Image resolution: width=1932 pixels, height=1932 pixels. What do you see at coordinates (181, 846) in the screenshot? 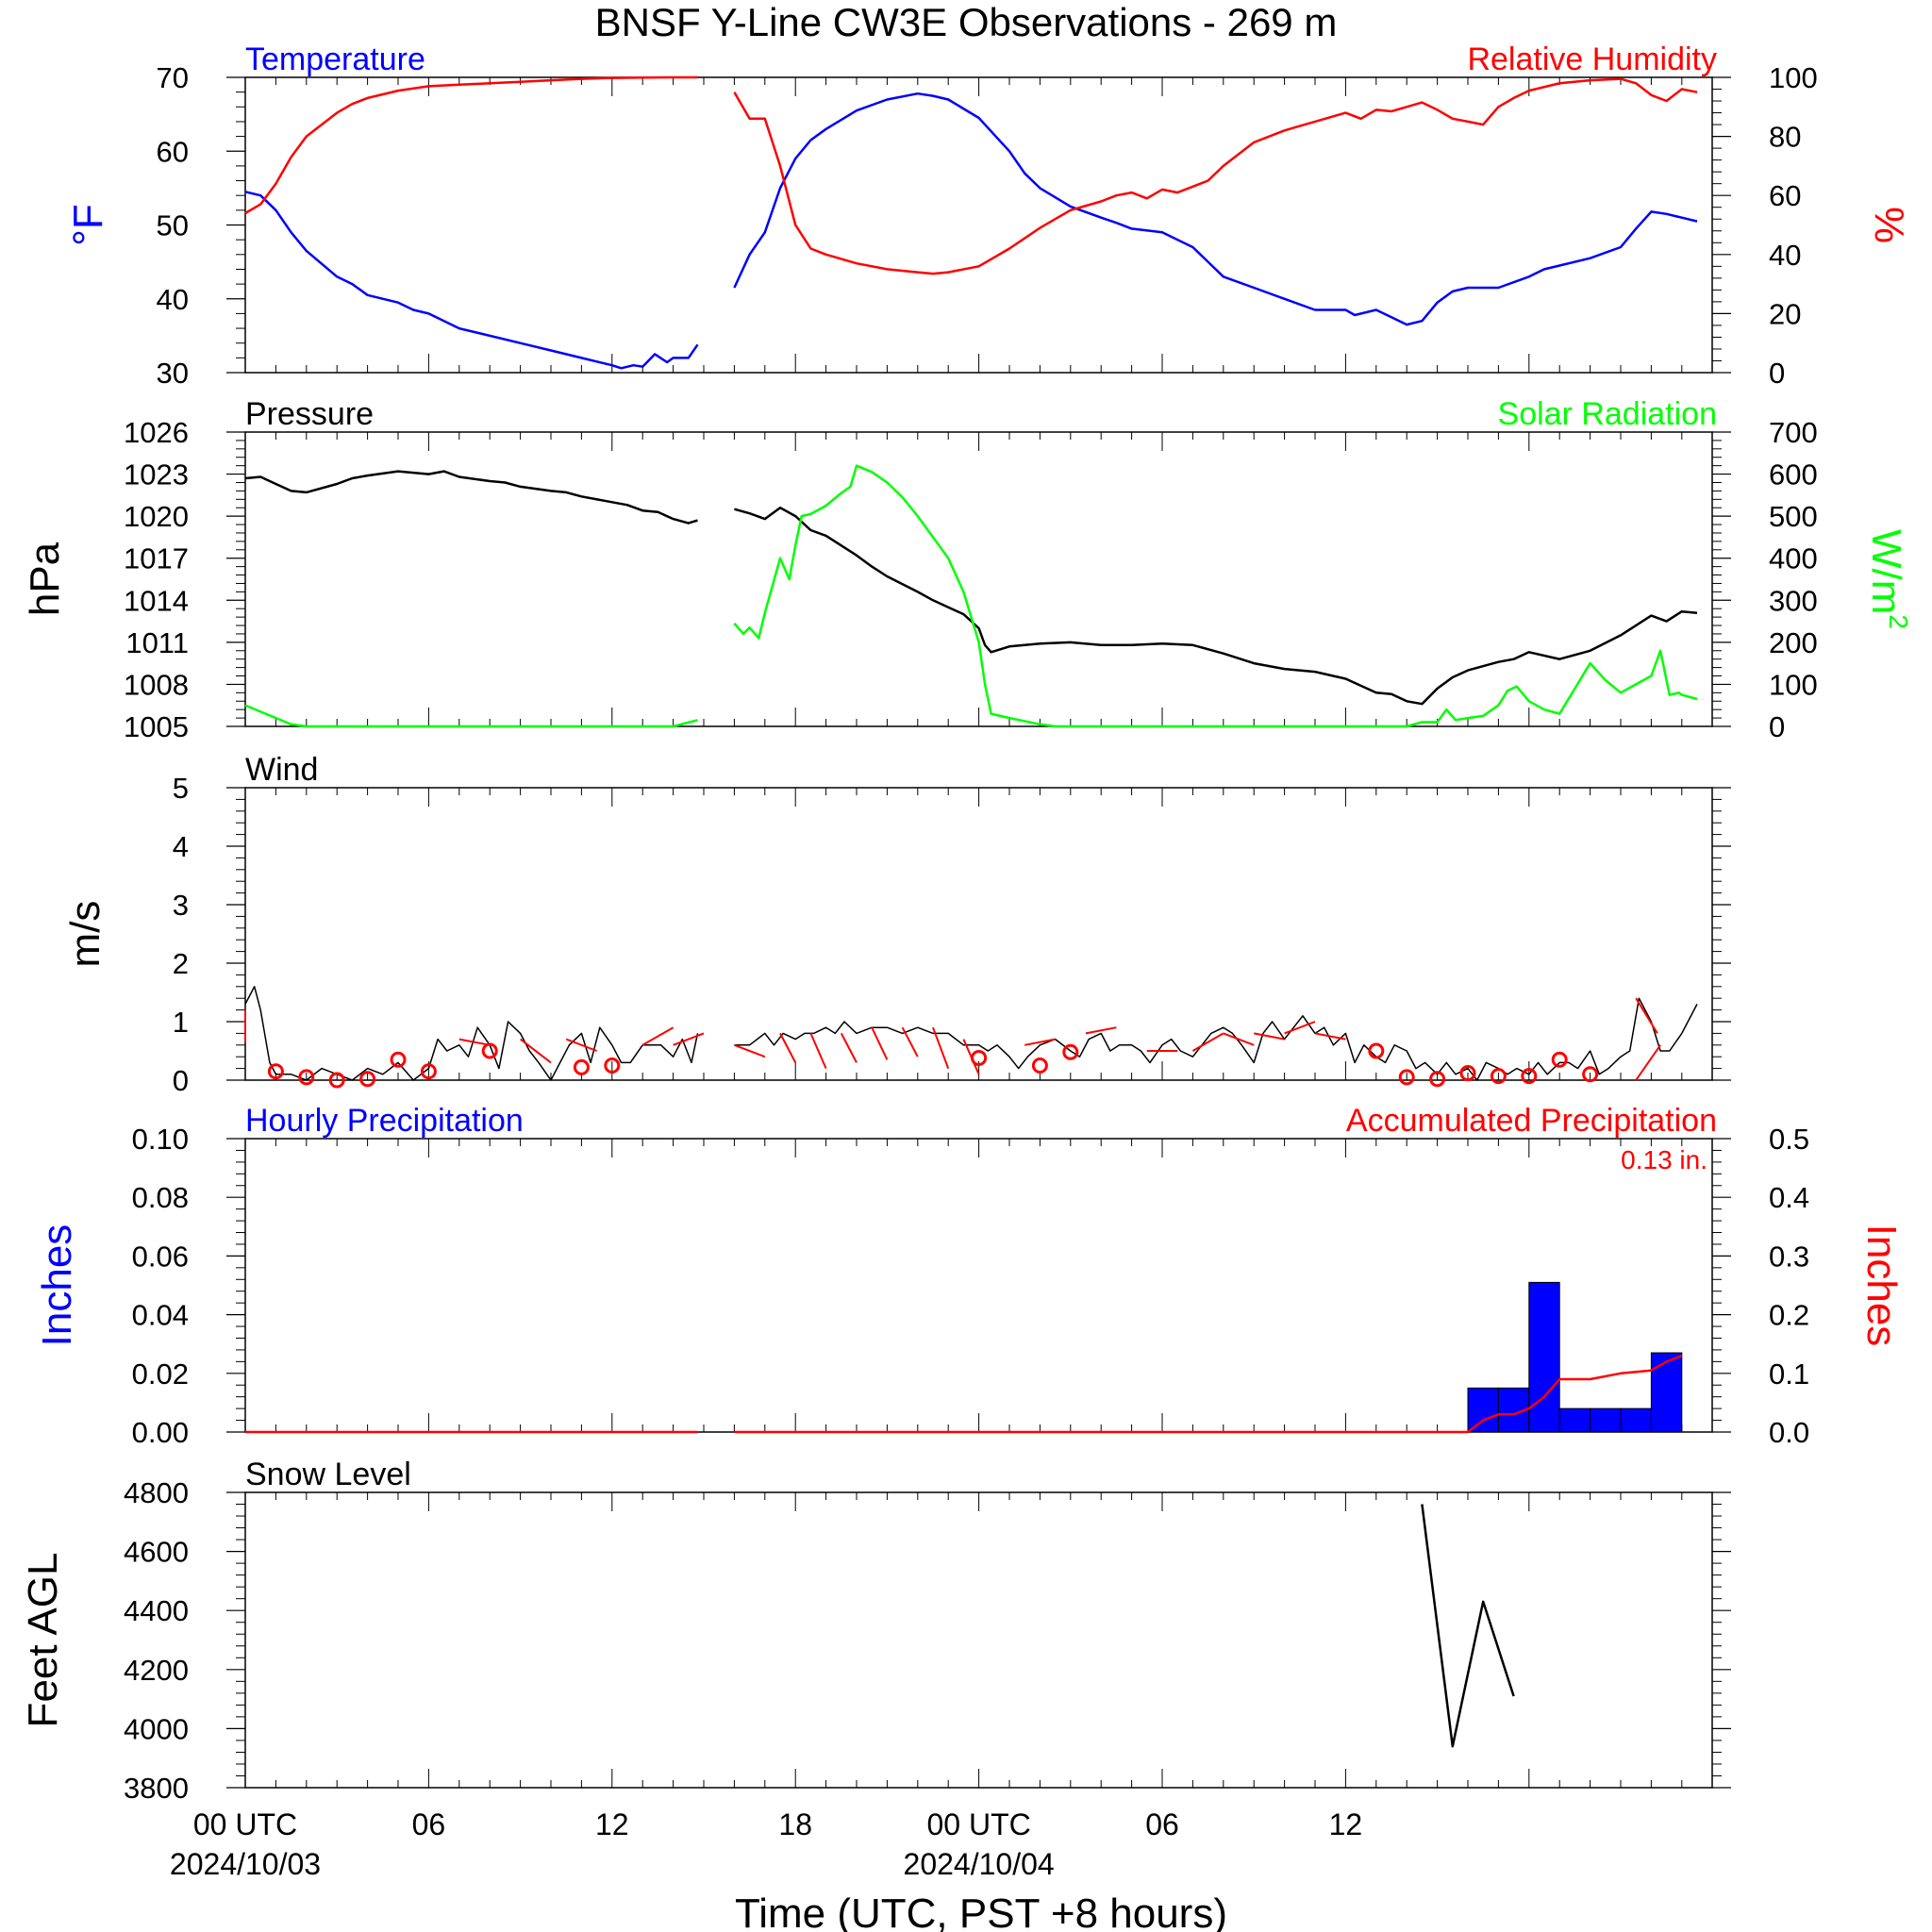
I see `y-tick-label: 4` at bounding box center [181, 846].